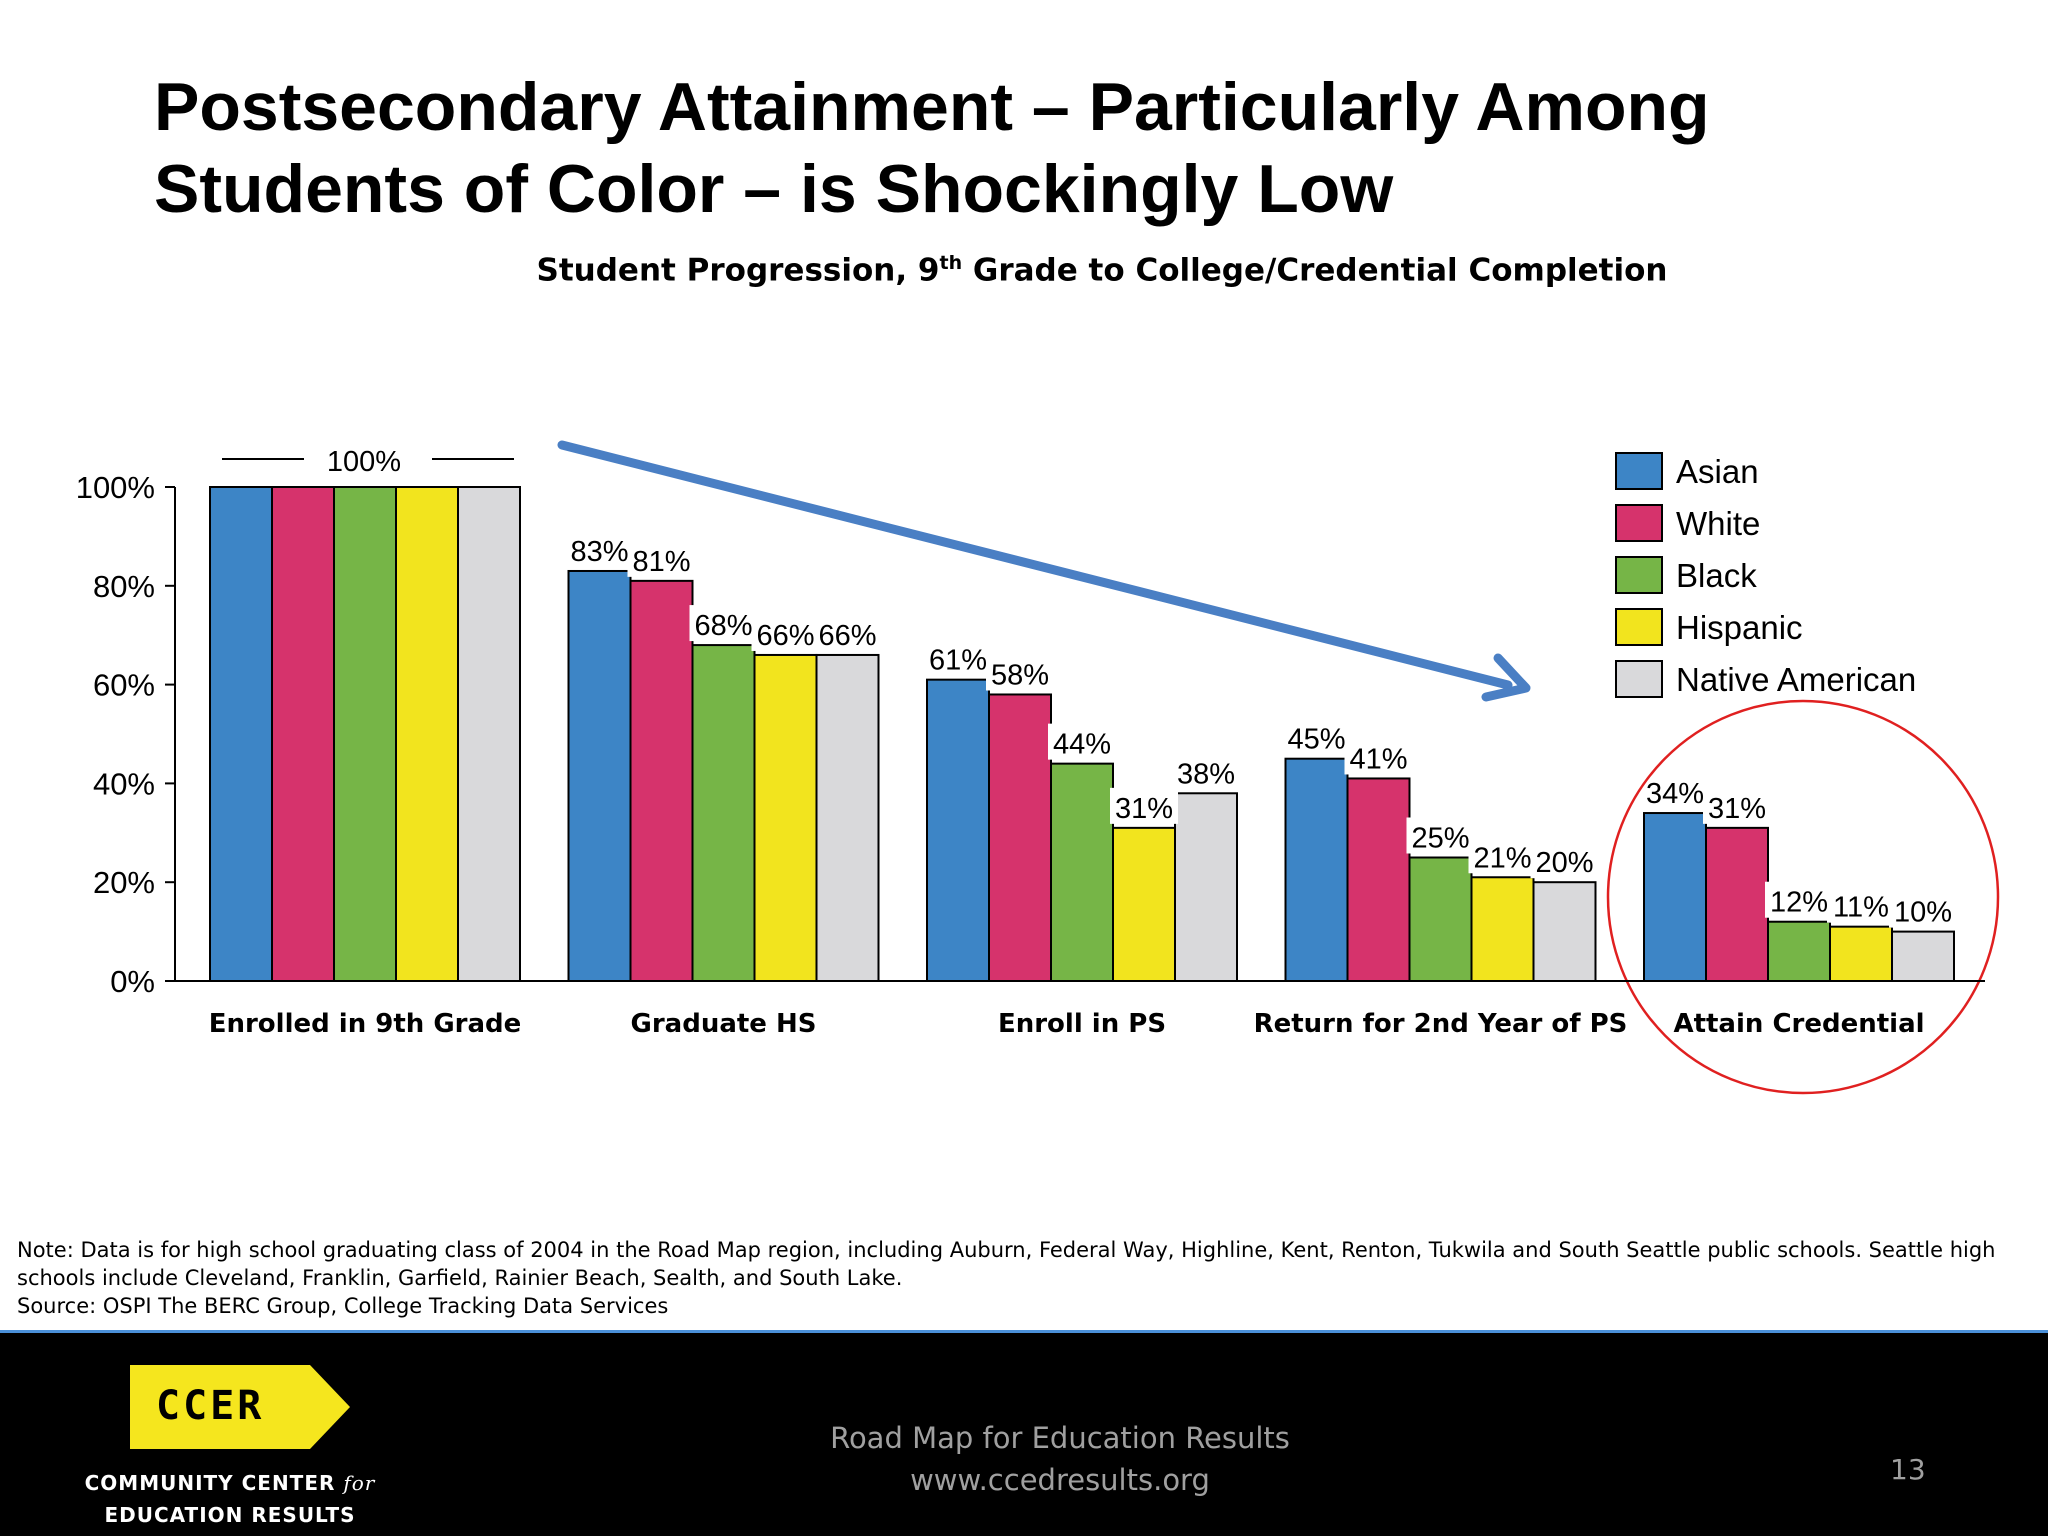 This screenshot has height=1536, width=2048. What do you see at coordinates (1675, 794) in the screenshot?
I see `bar-data-label: 34%` at bounding box center [1675, 794].